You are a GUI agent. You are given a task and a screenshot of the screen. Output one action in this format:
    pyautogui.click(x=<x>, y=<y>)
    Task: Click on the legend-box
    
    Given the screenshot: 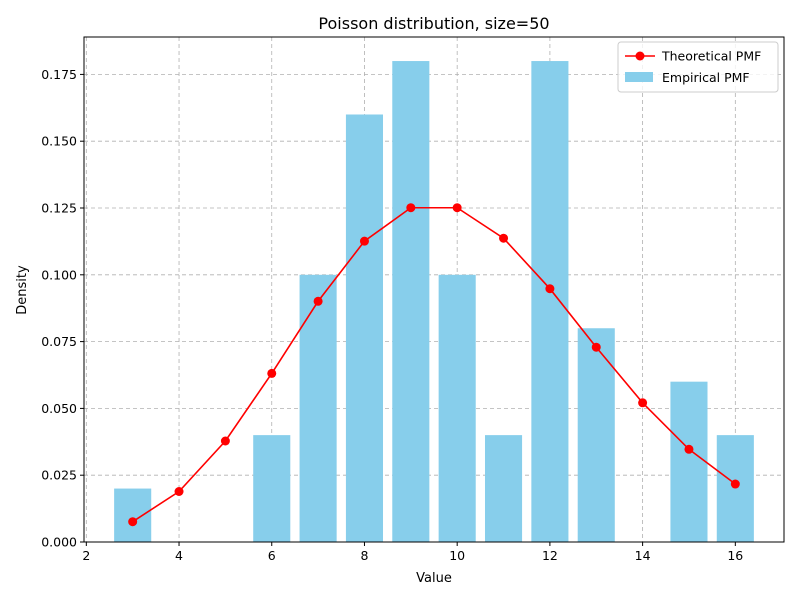 What is the action you would take?
    pyautogui.click(x=698, y=67)
    